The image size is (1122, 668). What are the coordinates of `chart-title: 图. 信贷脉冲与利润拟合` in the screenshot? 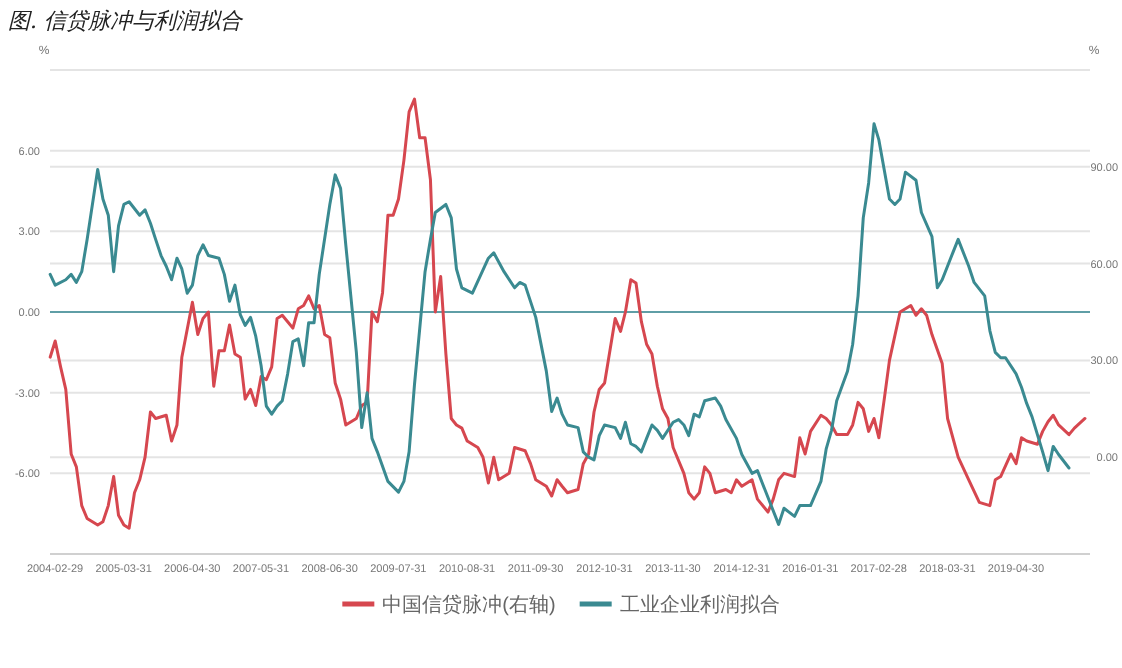 It's located at (126, 21).